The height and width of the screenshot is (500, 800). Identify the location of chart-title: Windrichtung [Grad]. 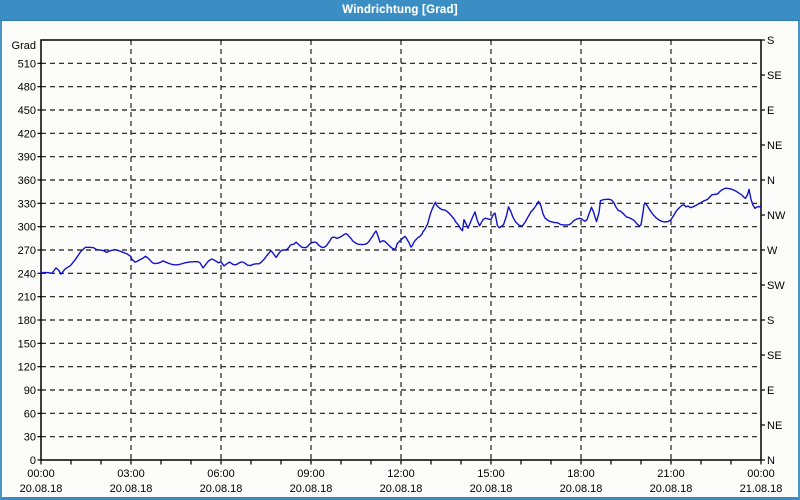
(400, 10).